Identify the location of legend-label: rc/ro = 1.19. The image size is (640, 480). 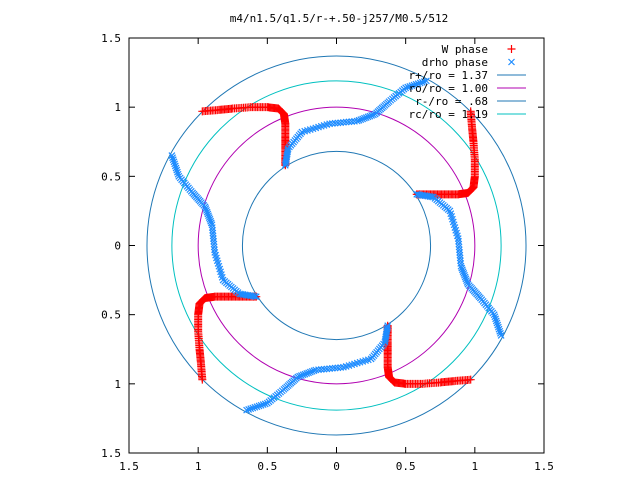
(448, 114).